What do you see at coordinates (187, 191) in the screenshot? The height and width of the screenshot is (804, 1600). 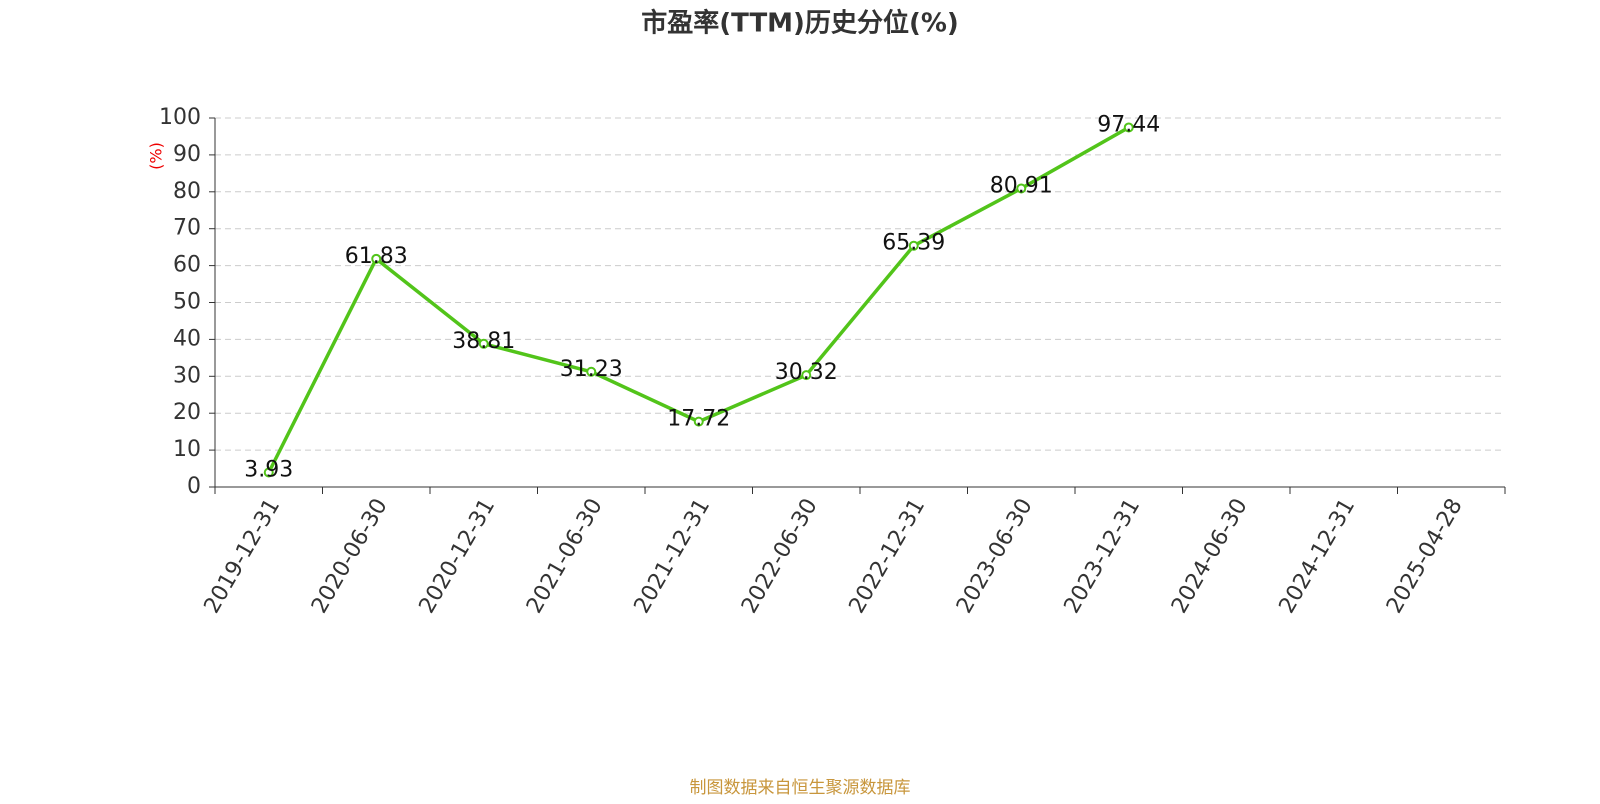 I see `y-tick-label: 80` at bounding box center [187, 191].